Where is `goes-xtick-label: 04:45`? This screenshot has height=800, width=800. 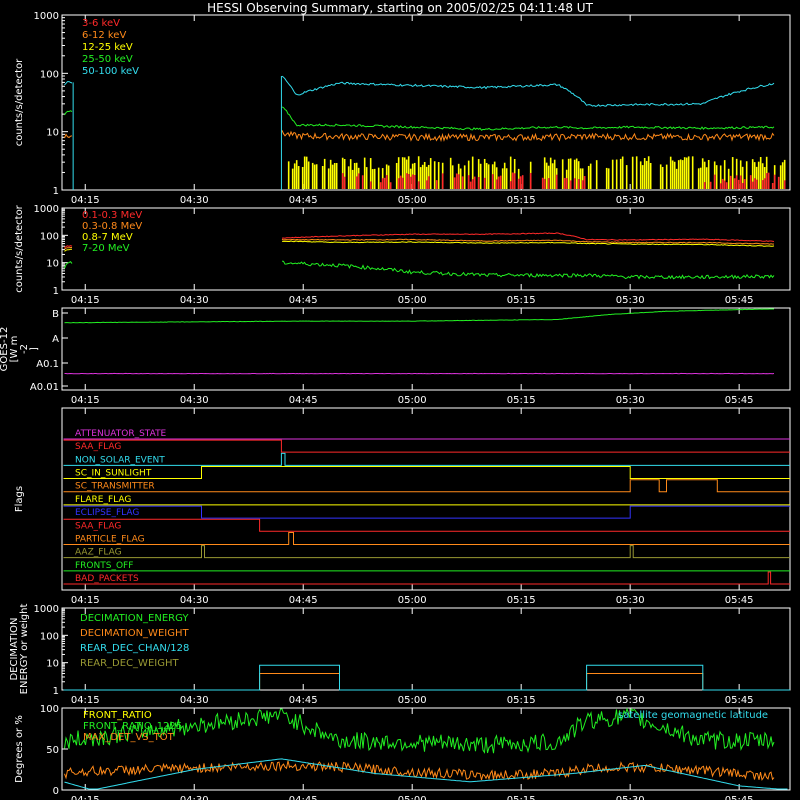
goes-xtick-label: 04:45 is located at coordinates (303, 400).